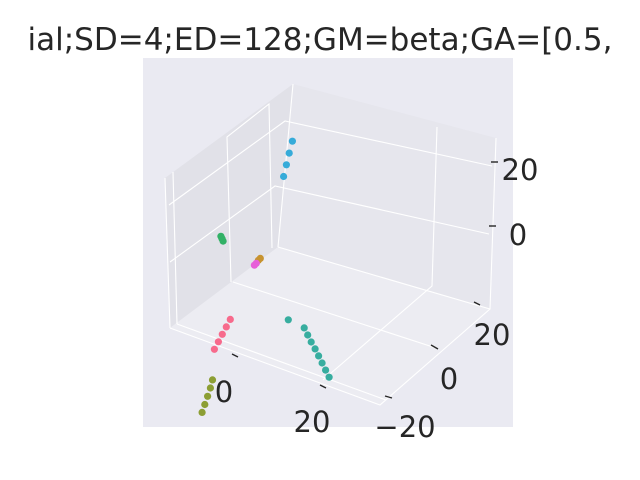  What do you see at coordinates (520, 170) in the screenshot?
I see `z-tick-label: 20` at bounding box center [520, 170].